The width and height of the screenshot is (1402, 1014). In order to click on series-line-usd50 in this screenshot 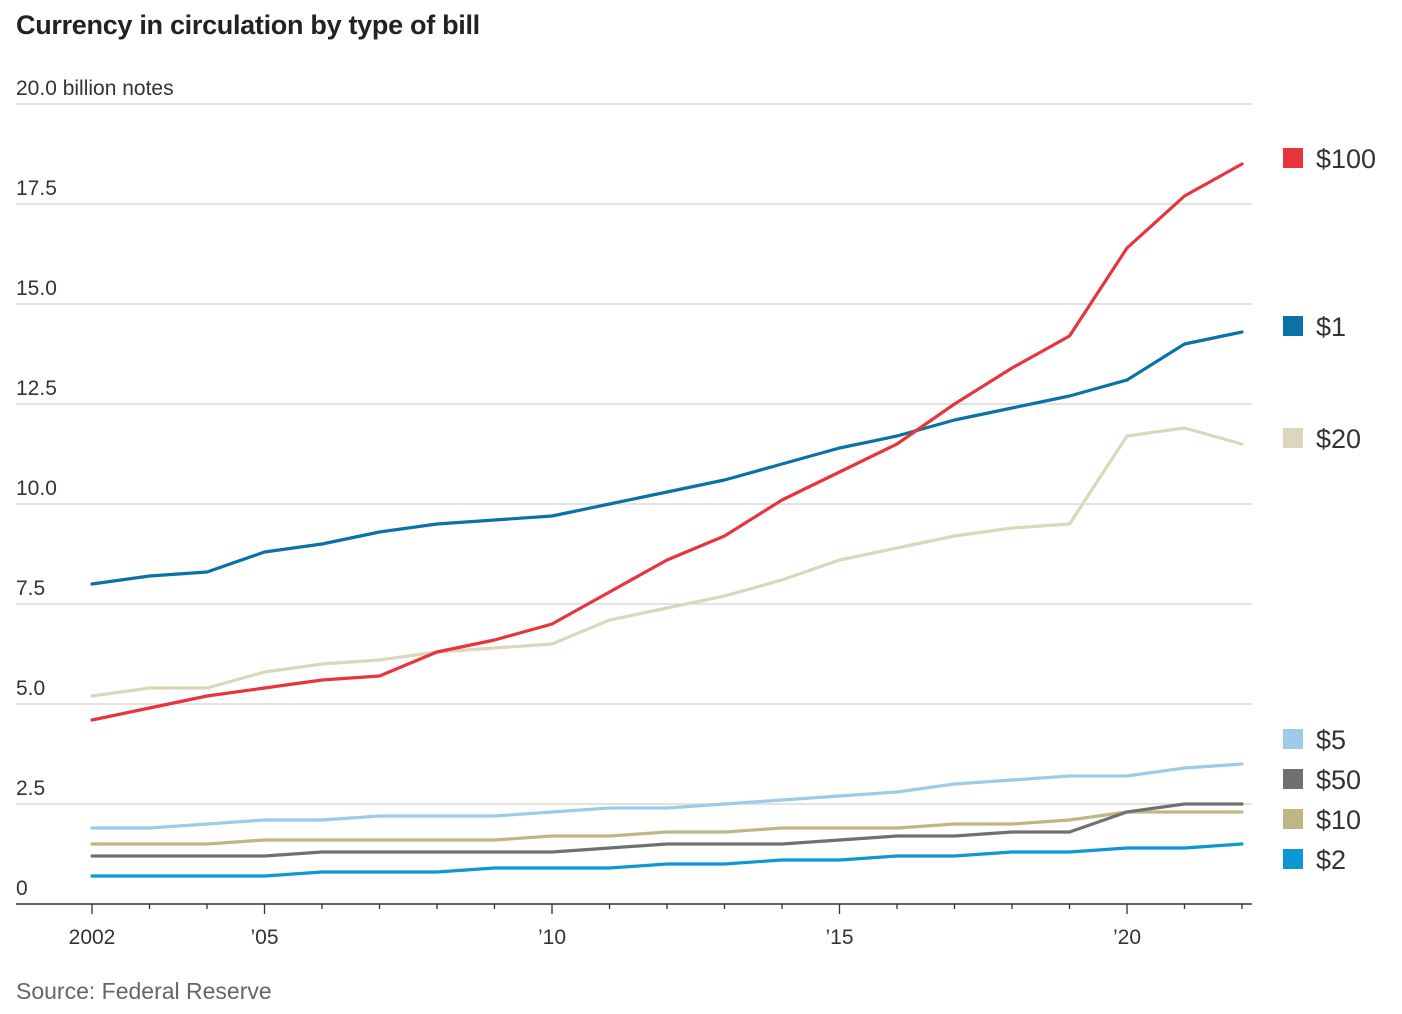, I will do `click(667, 830)`.